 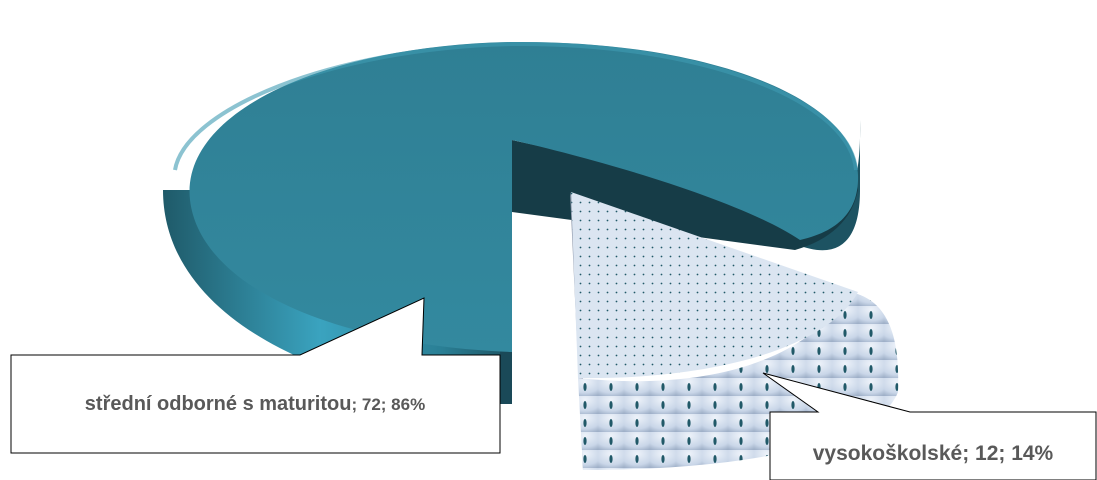 What do you see at coordinates (371, 404) in the screenshot?
I see `label-0-value: 72` at bounding box center [371, 404].